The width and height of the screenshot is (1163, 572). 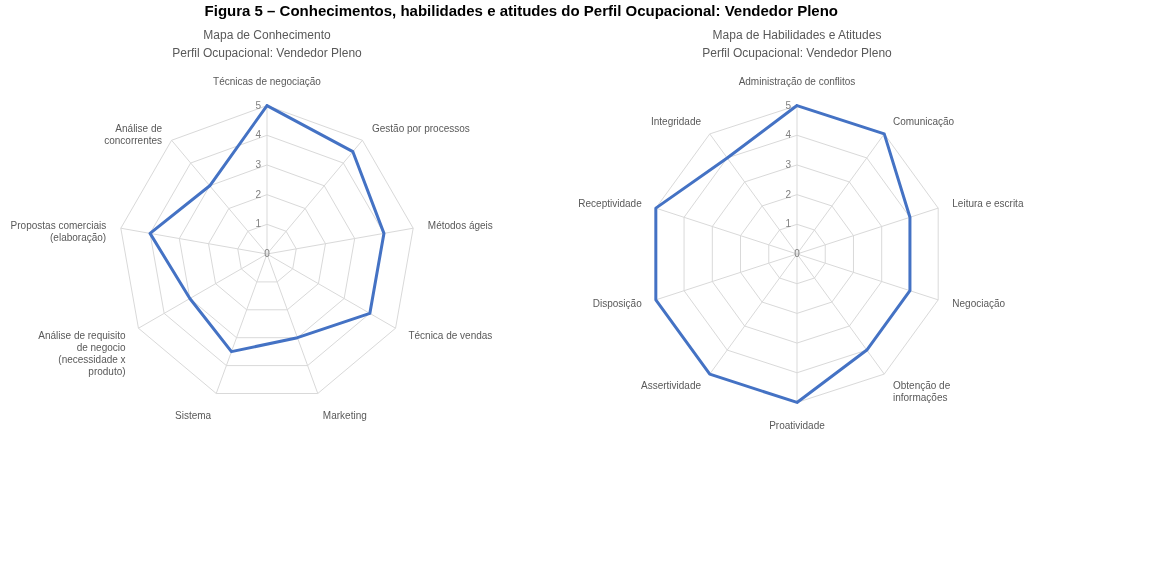 I want to click on spoke-label: Análise de concorrentes, so click(x=133, y=134).